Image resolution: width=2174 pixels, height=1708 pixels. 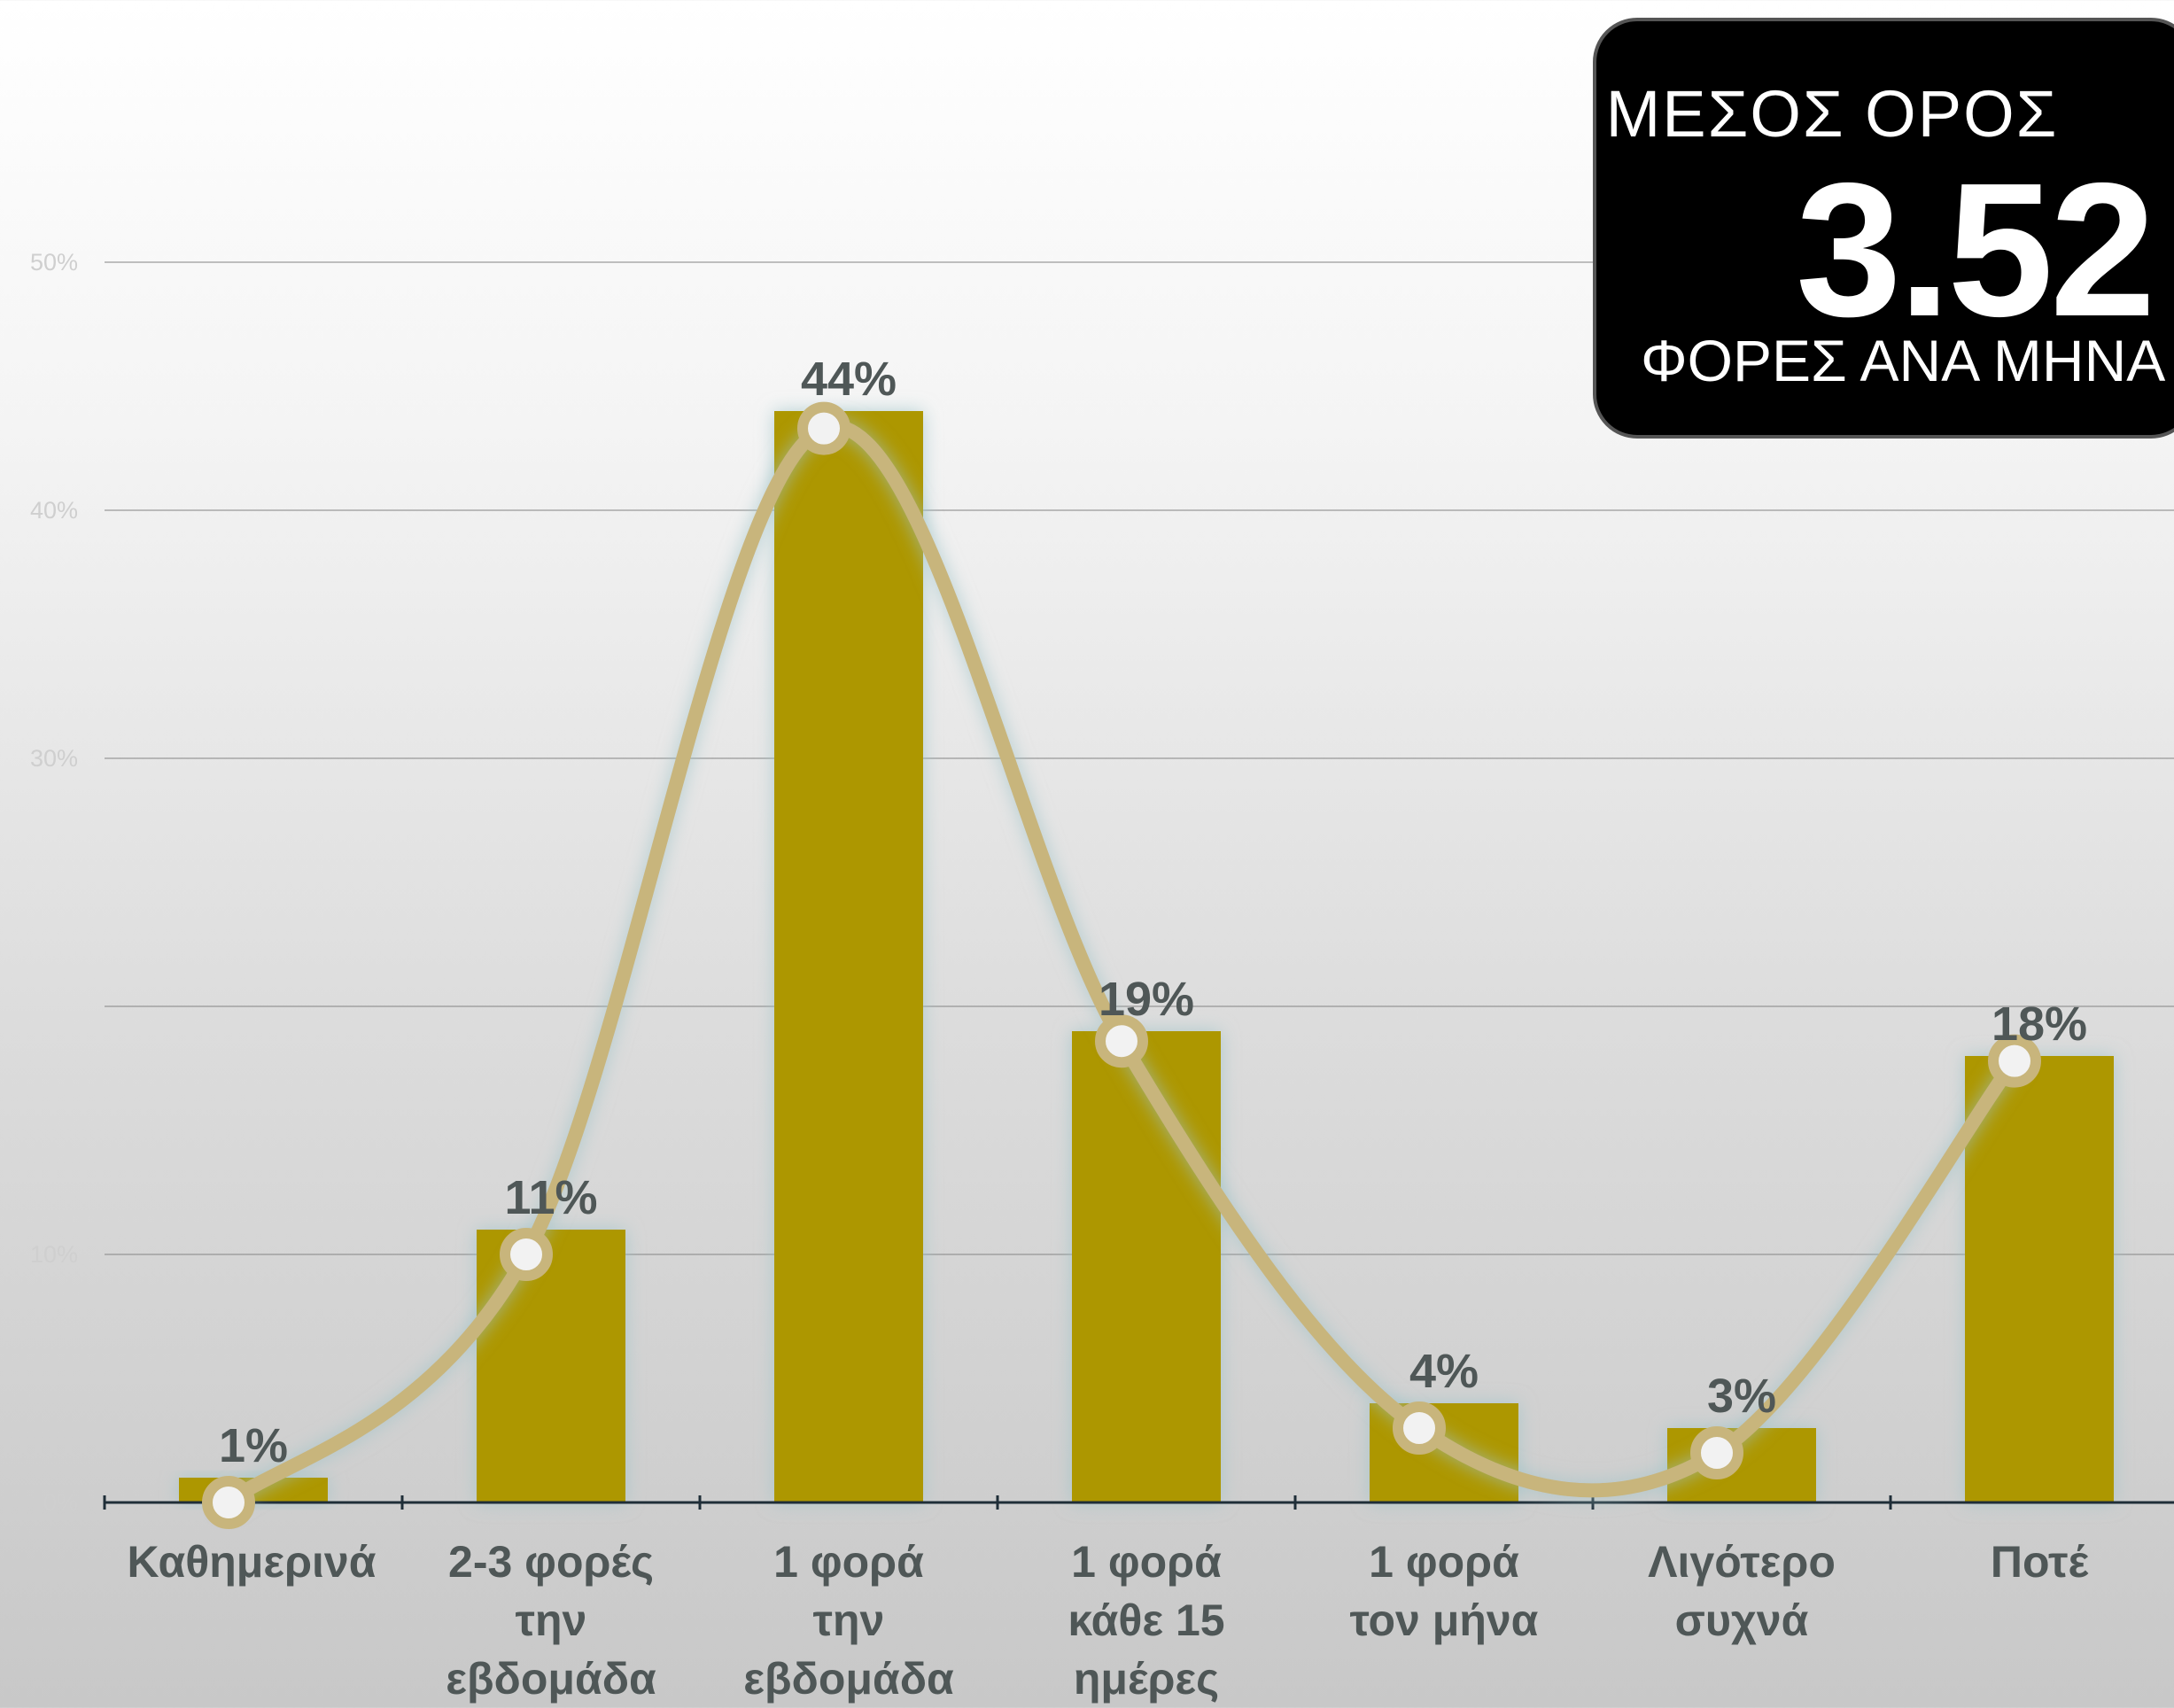 What do you see at coordinates (1903, 360) in the screenshot?
I see `average-box-subtitle: ΦΟΡΕΣ ΑΝΑ ΜΗΝΑ` at bounding box center [1903, 360].